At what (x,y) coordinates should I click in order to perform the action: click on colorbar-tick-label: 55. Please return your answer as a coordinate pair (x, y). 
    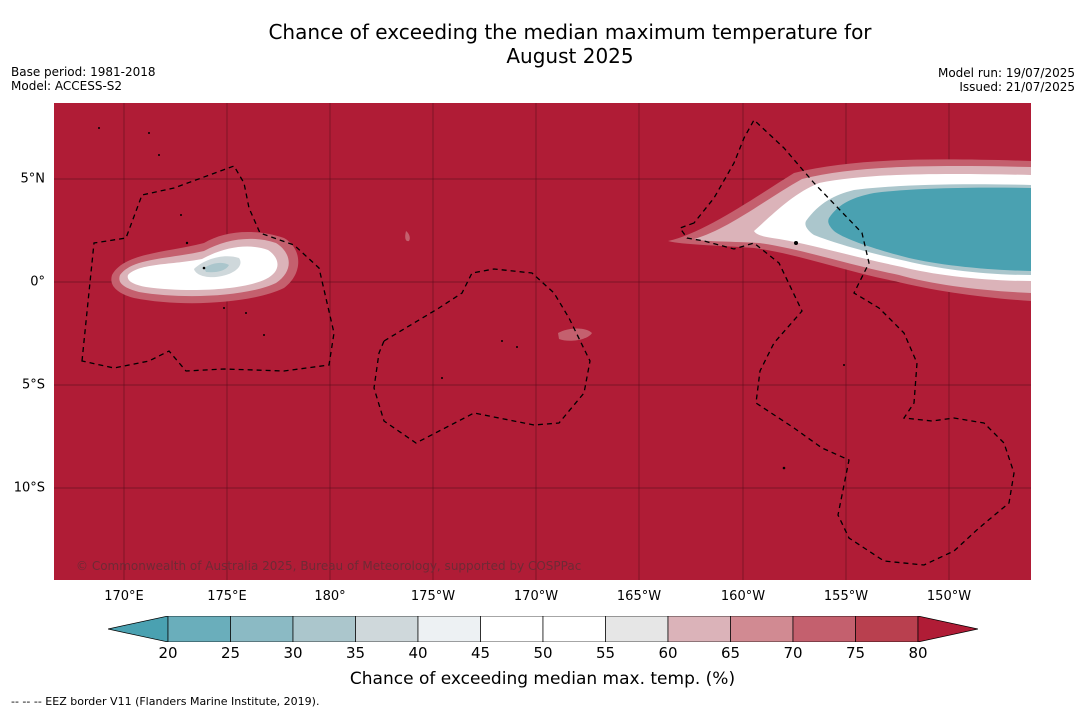
    Looking at the image, I should click on (605, 653).